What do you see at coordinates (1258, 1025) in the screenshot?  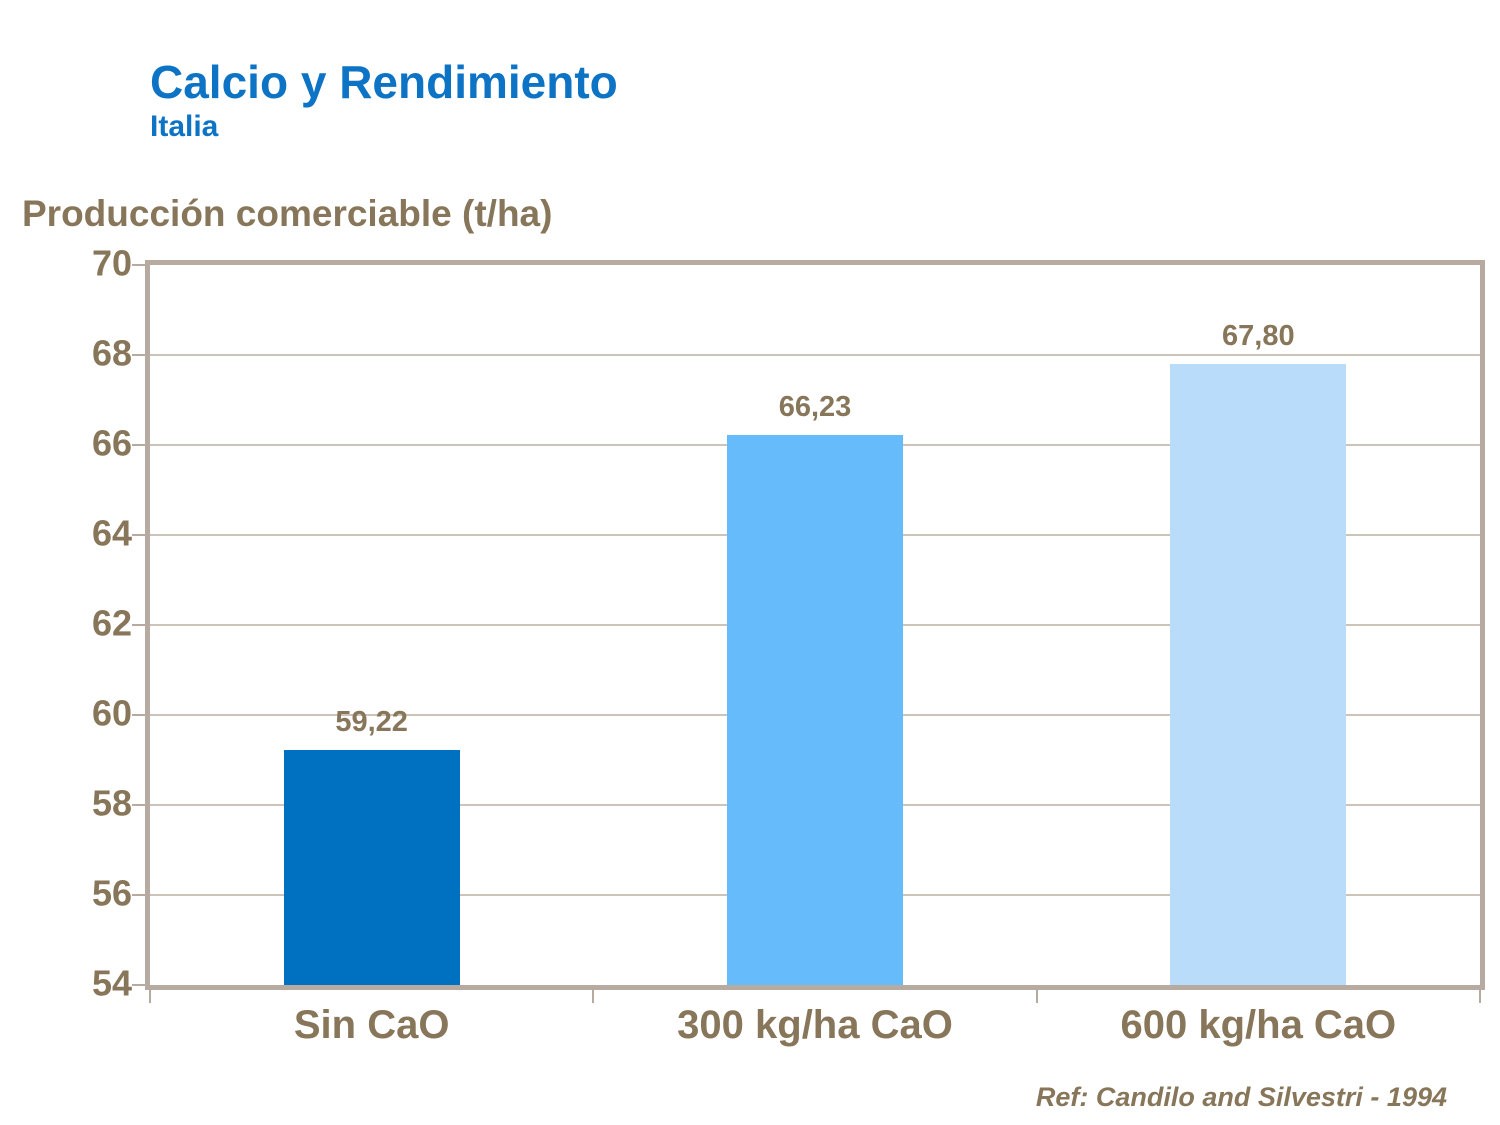 I see `x-category-label: 600 kg/ha CaO` at bounding box center [1258, 1025].